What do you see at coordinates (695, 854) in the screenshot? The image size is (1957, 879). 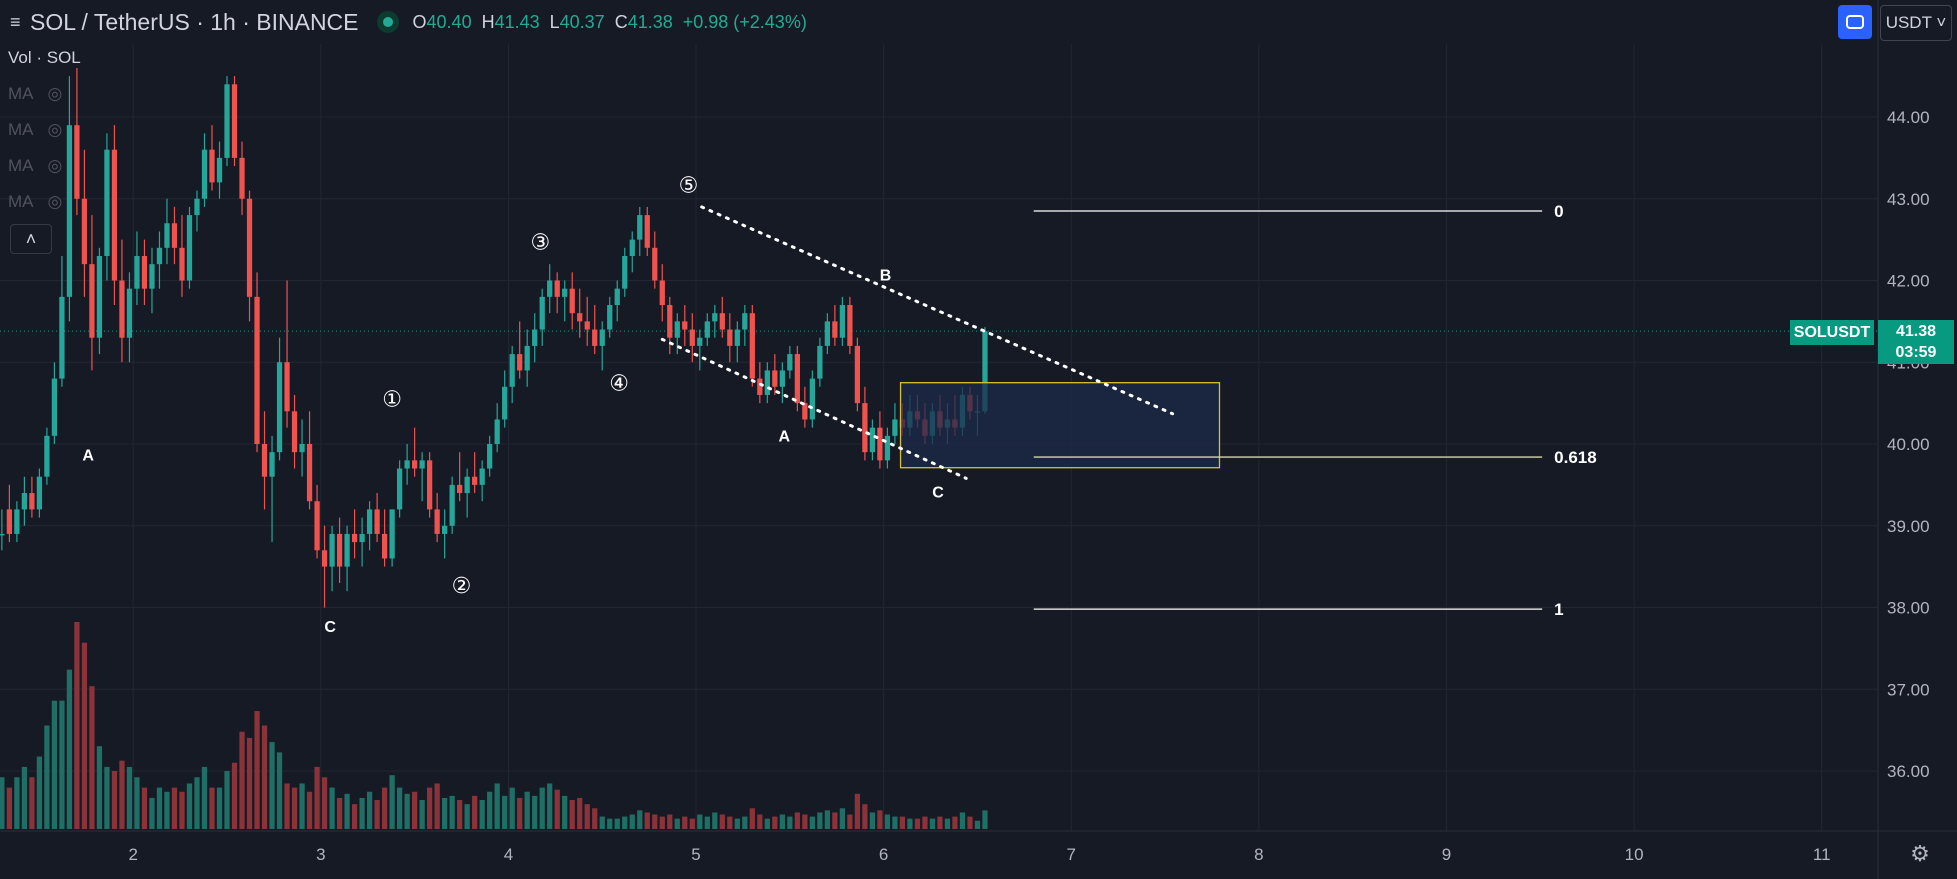 I see `x-tick-label: 5` at bounding box center [695, 854].